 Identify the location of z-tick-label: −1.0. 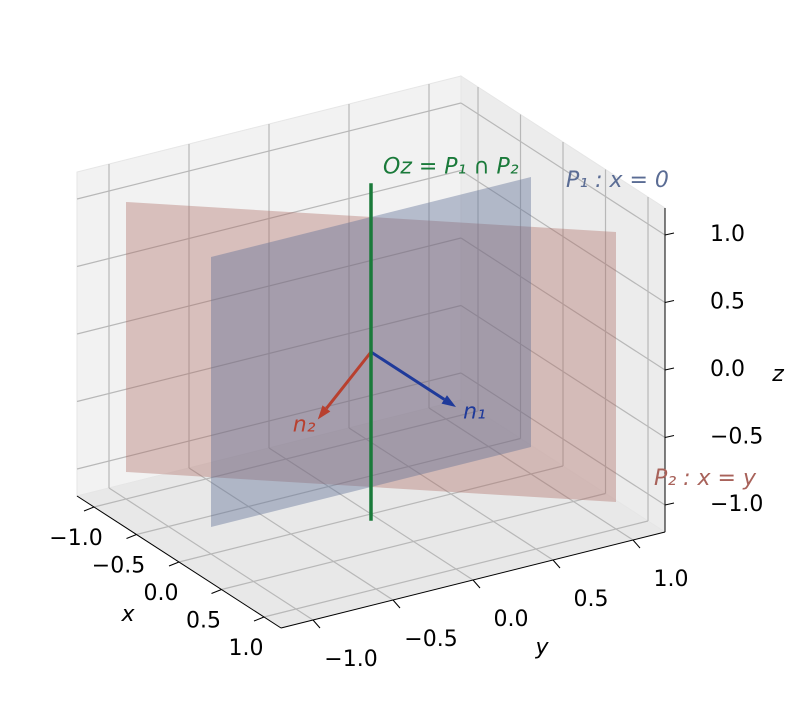
(736, 504).